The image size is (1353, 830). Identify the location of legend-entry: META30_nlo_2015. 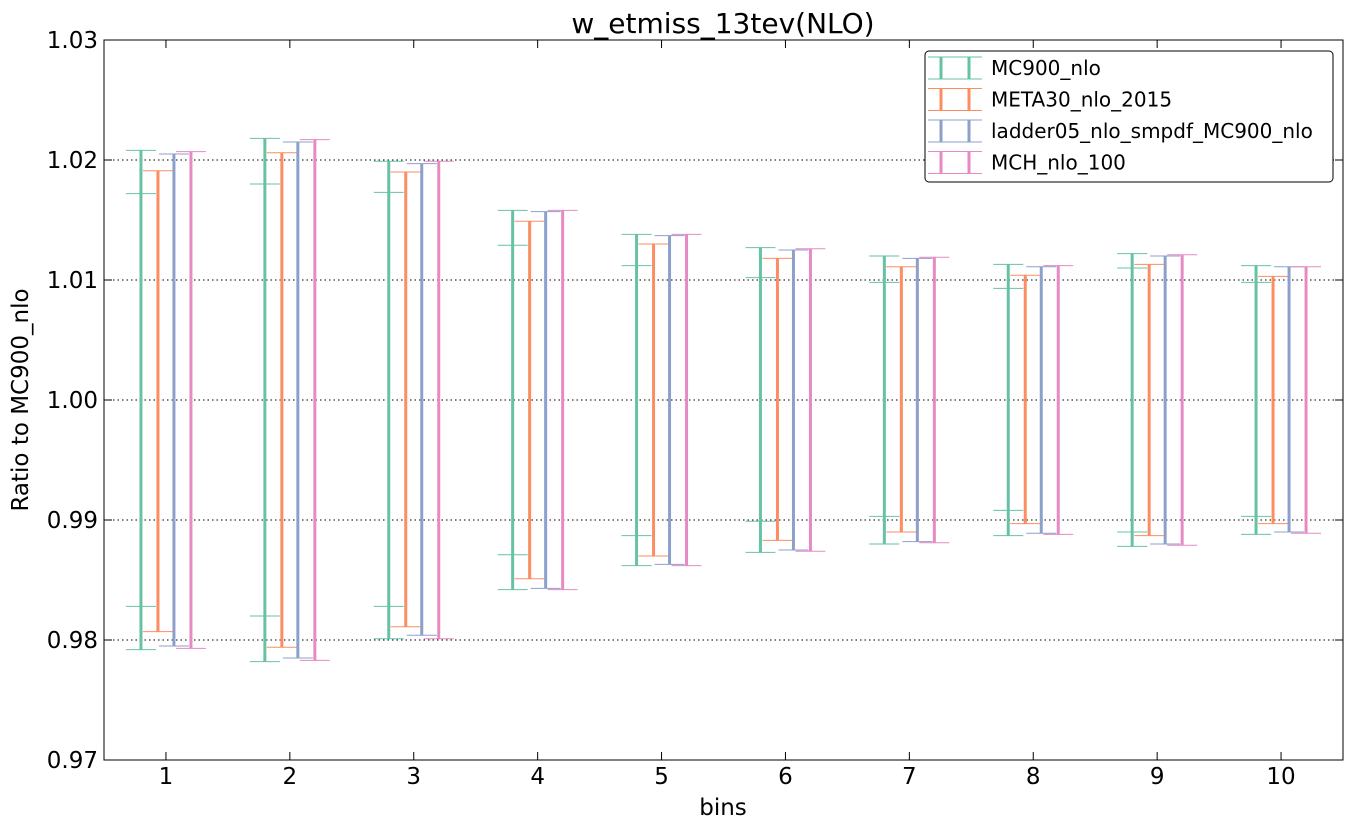
(1050, 100).